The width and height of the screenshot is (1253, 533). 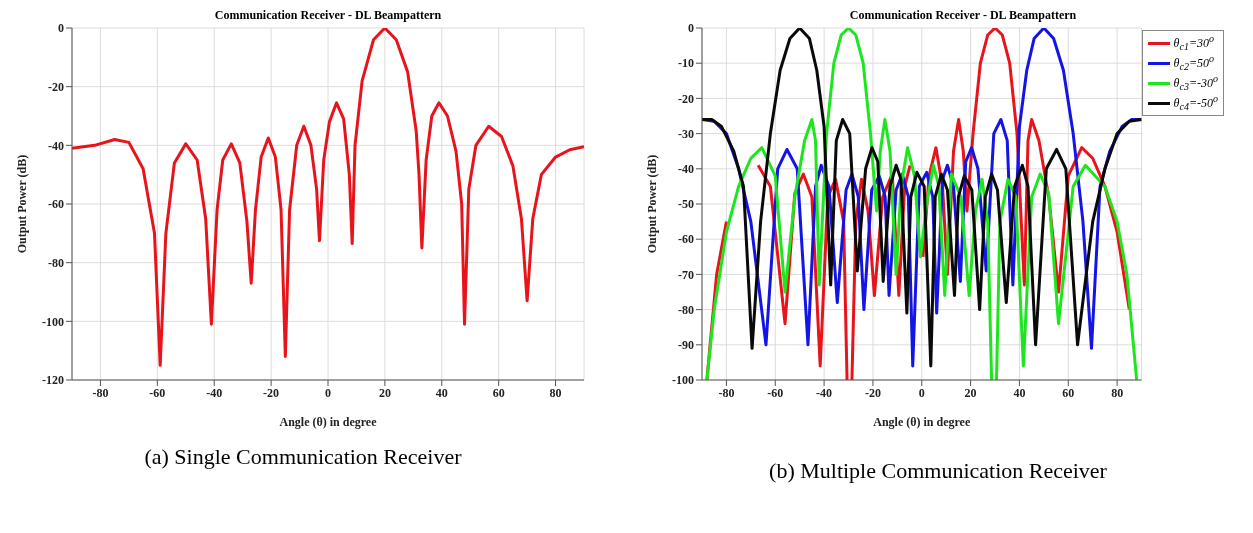 What do you see at coordinates (1195, 103) in the screenshot?
I see `legend-label: θ$_{c4}$=-50$^{o}$` at bounding box center [1195, 103].